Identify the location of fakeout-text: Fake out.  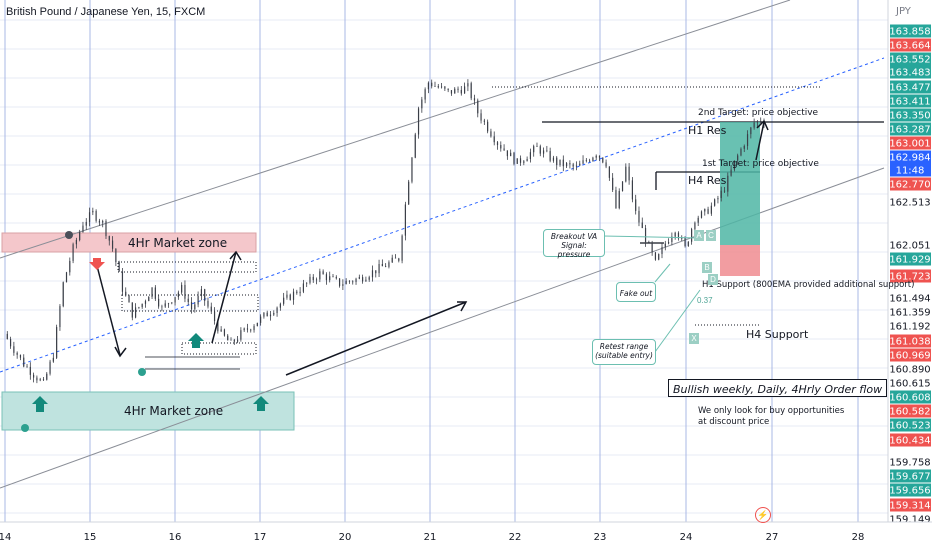
(636, 293).